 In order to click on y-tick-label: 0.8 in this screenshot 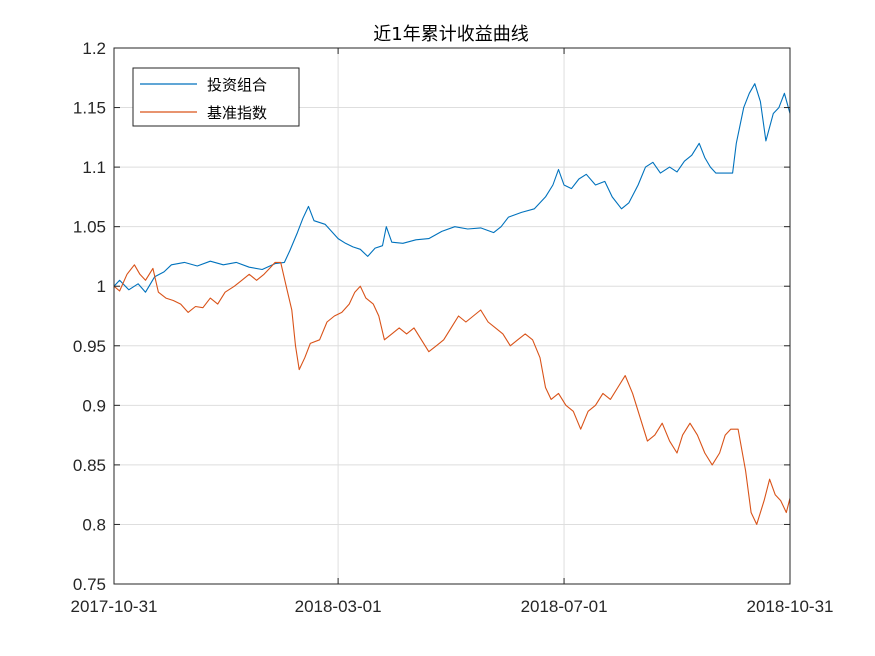, I will do `click(94, 524)`.